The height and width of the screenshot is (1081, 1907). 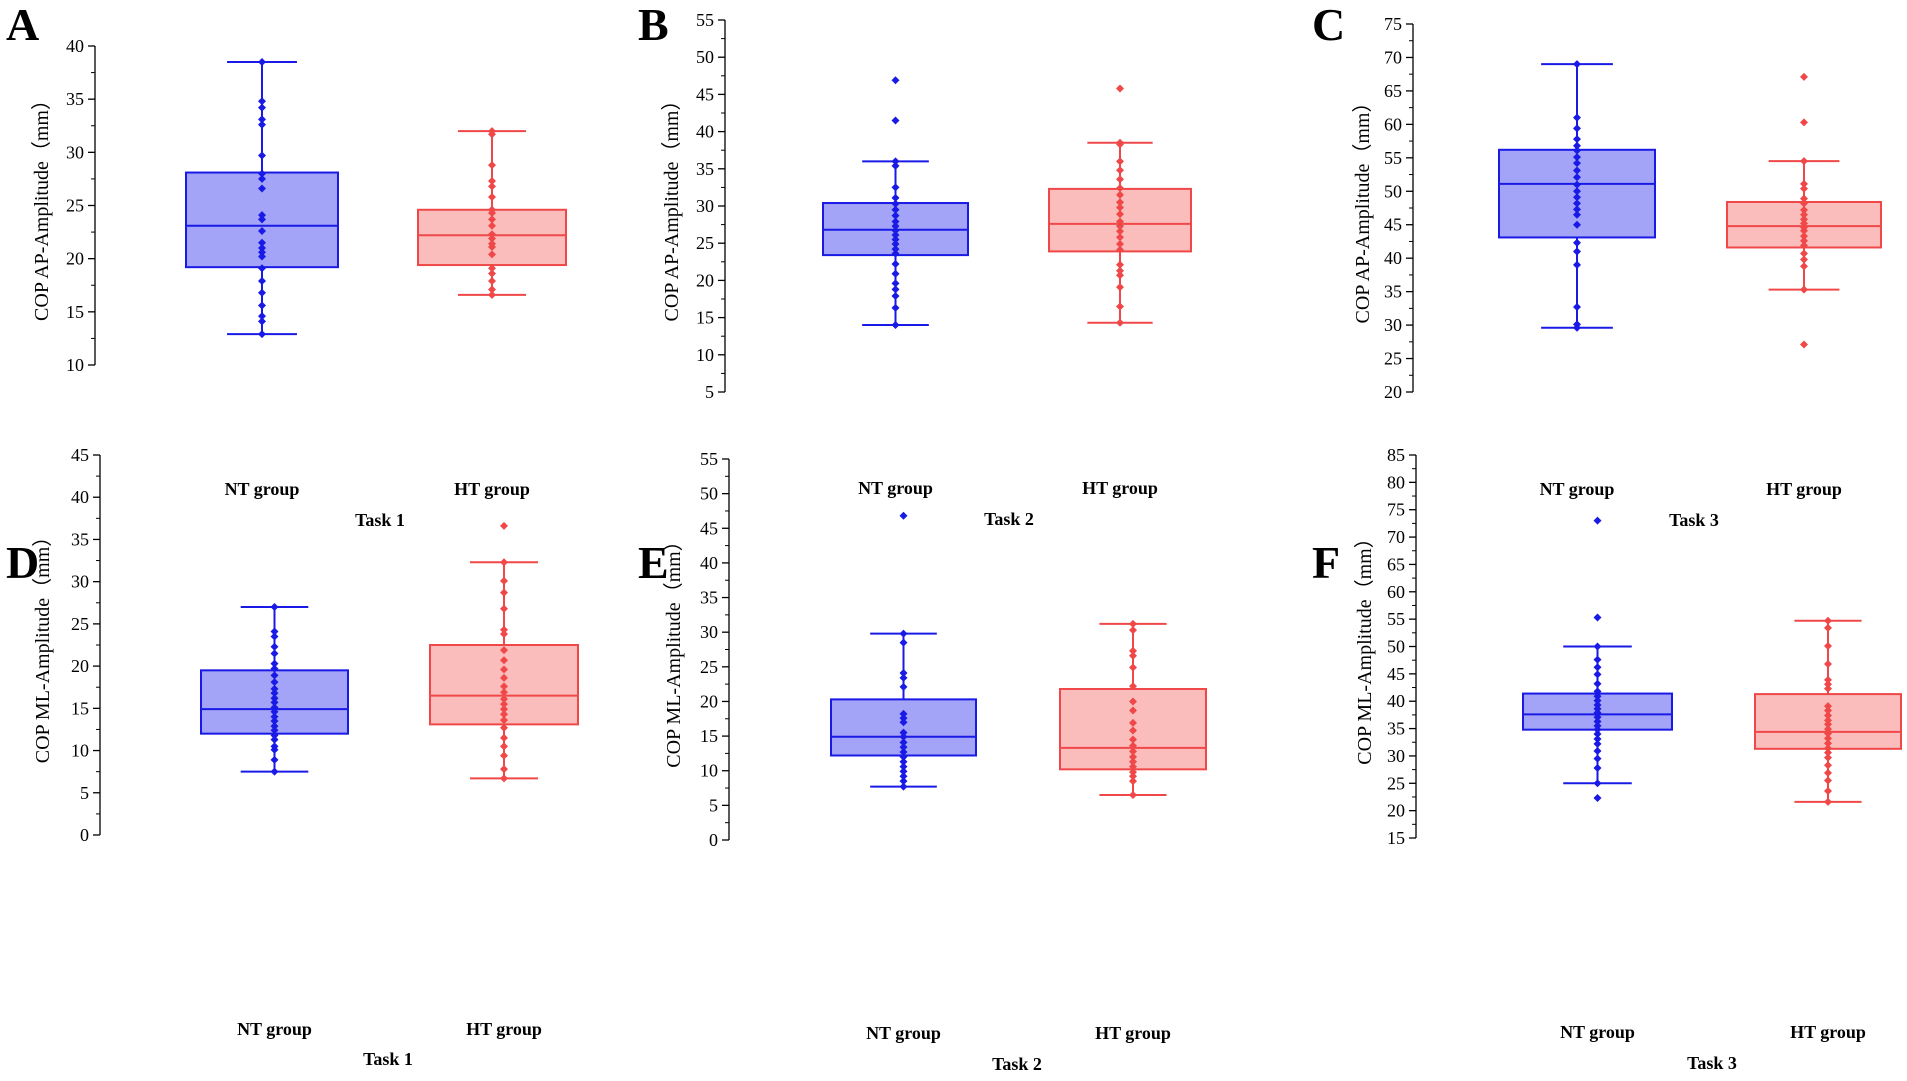 I want to click on panel-letter: E, so click(x=653, y=562).